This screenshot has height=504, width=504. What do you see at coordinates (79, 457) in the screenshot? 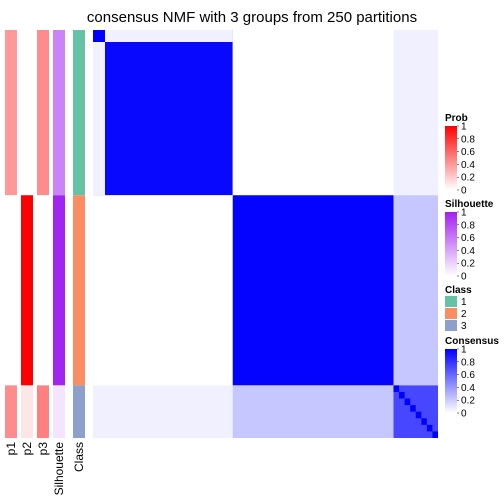
I see `track-label-class: Class` at bounding box center [79, 457].